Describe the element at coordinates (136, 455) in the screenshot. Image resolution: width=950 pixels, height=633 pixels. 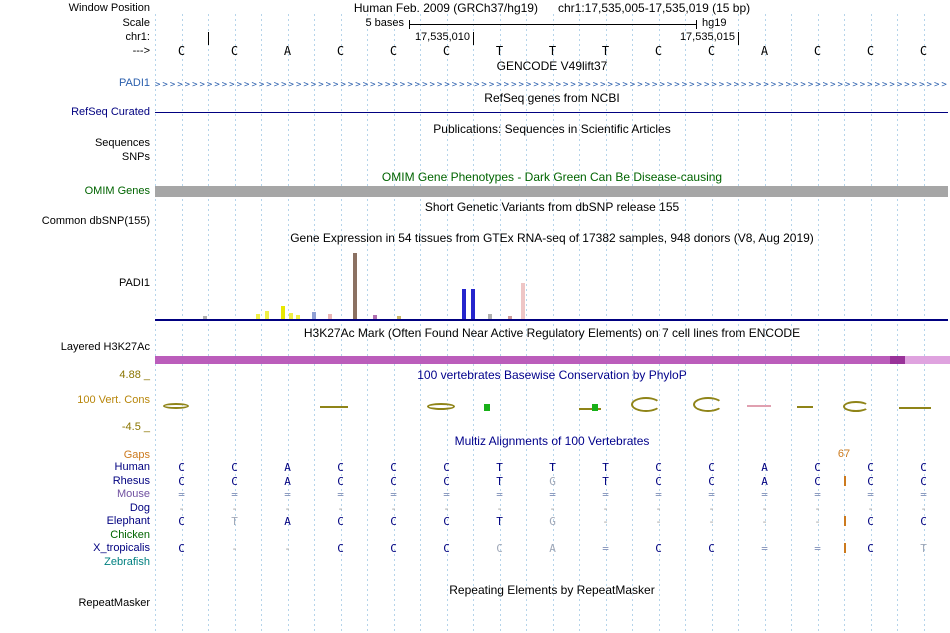
I see `gaps-label: Gaps` at that location.